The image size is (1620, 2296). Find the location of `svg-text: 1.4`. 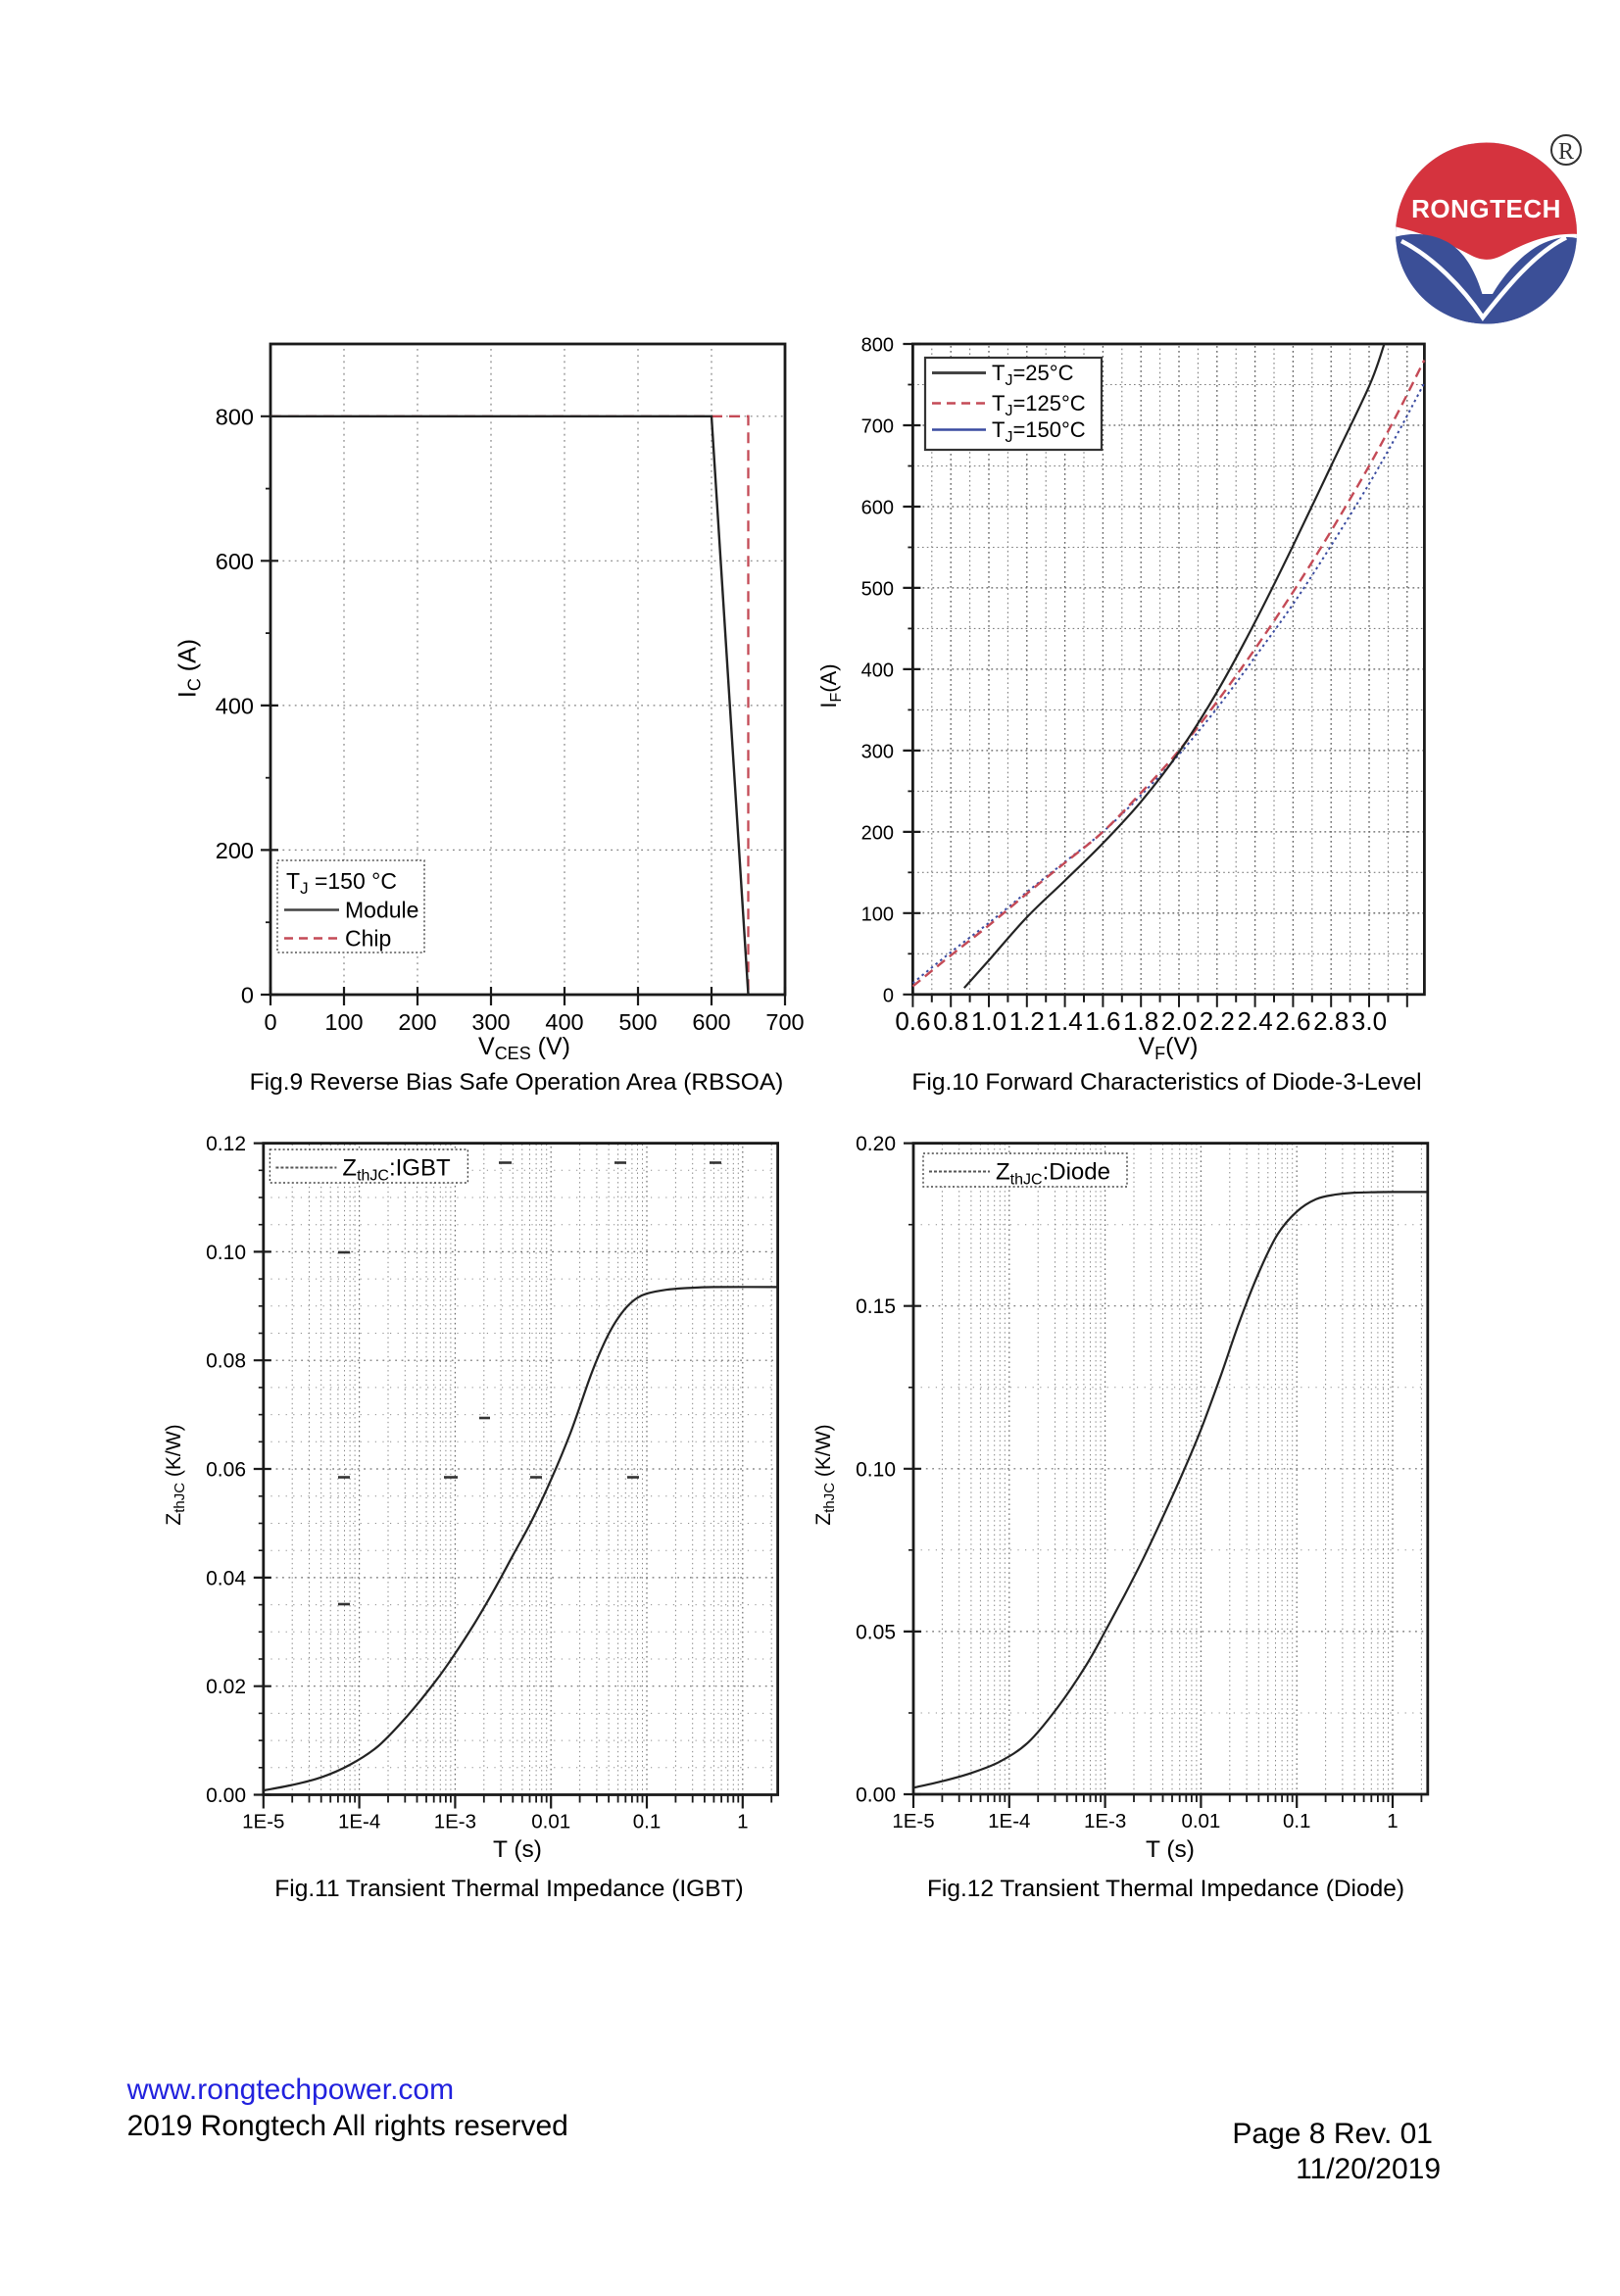

svg-text: 1.4 is located at coordinates (1065, 1021).